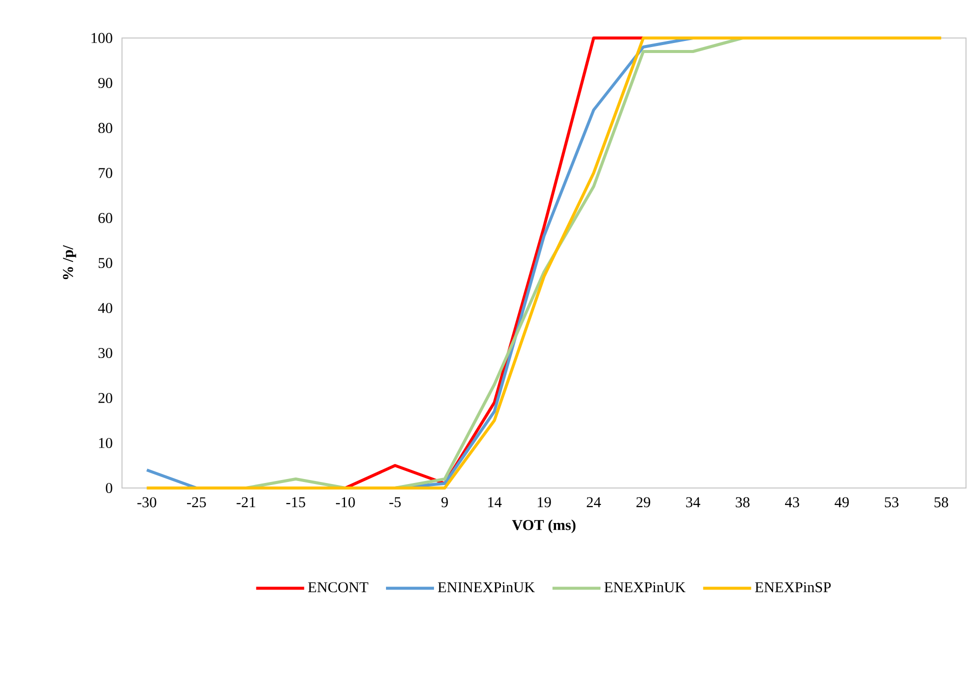 This screenshot has width=976, height=677. Describe the element at coordinates (105, 443) in the screenshot. I see `y-tick-label: 10` at that location.